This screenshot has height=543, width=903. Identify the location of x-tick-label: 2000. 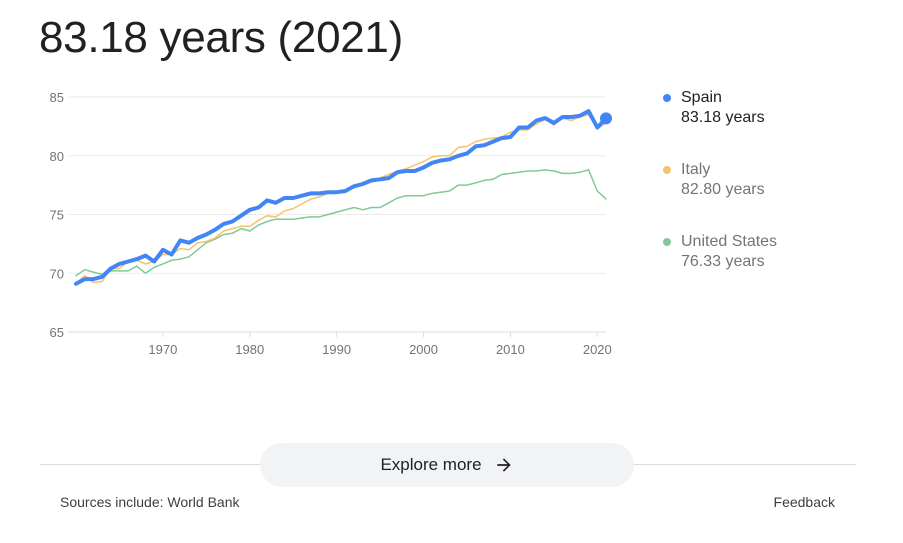
(423, 349).